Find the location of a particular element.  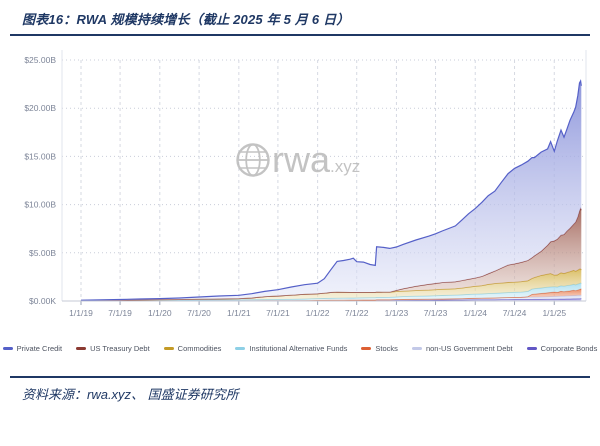

x-tick-label: 7/1/21 is located at coordinates (278, 313).